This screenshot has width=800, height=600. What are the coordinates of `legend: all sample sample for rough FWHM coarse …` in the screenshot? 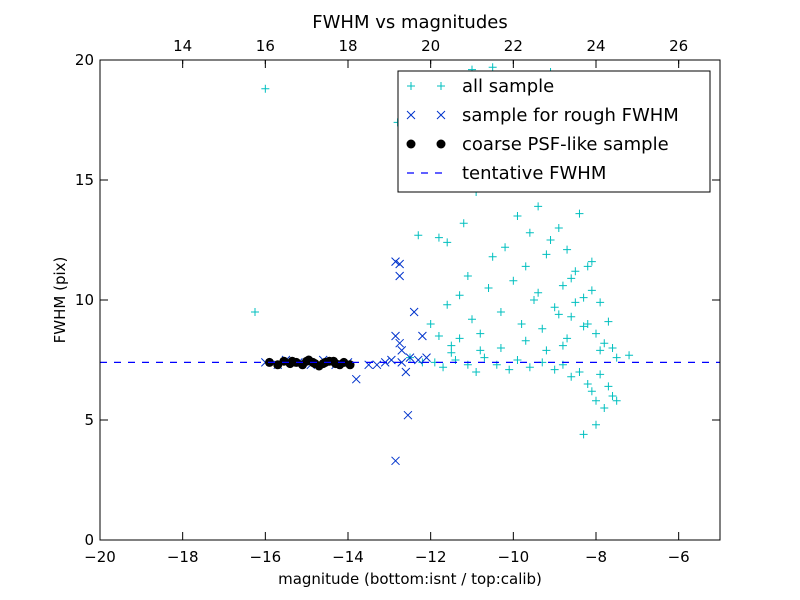 It's located at (554, 131).